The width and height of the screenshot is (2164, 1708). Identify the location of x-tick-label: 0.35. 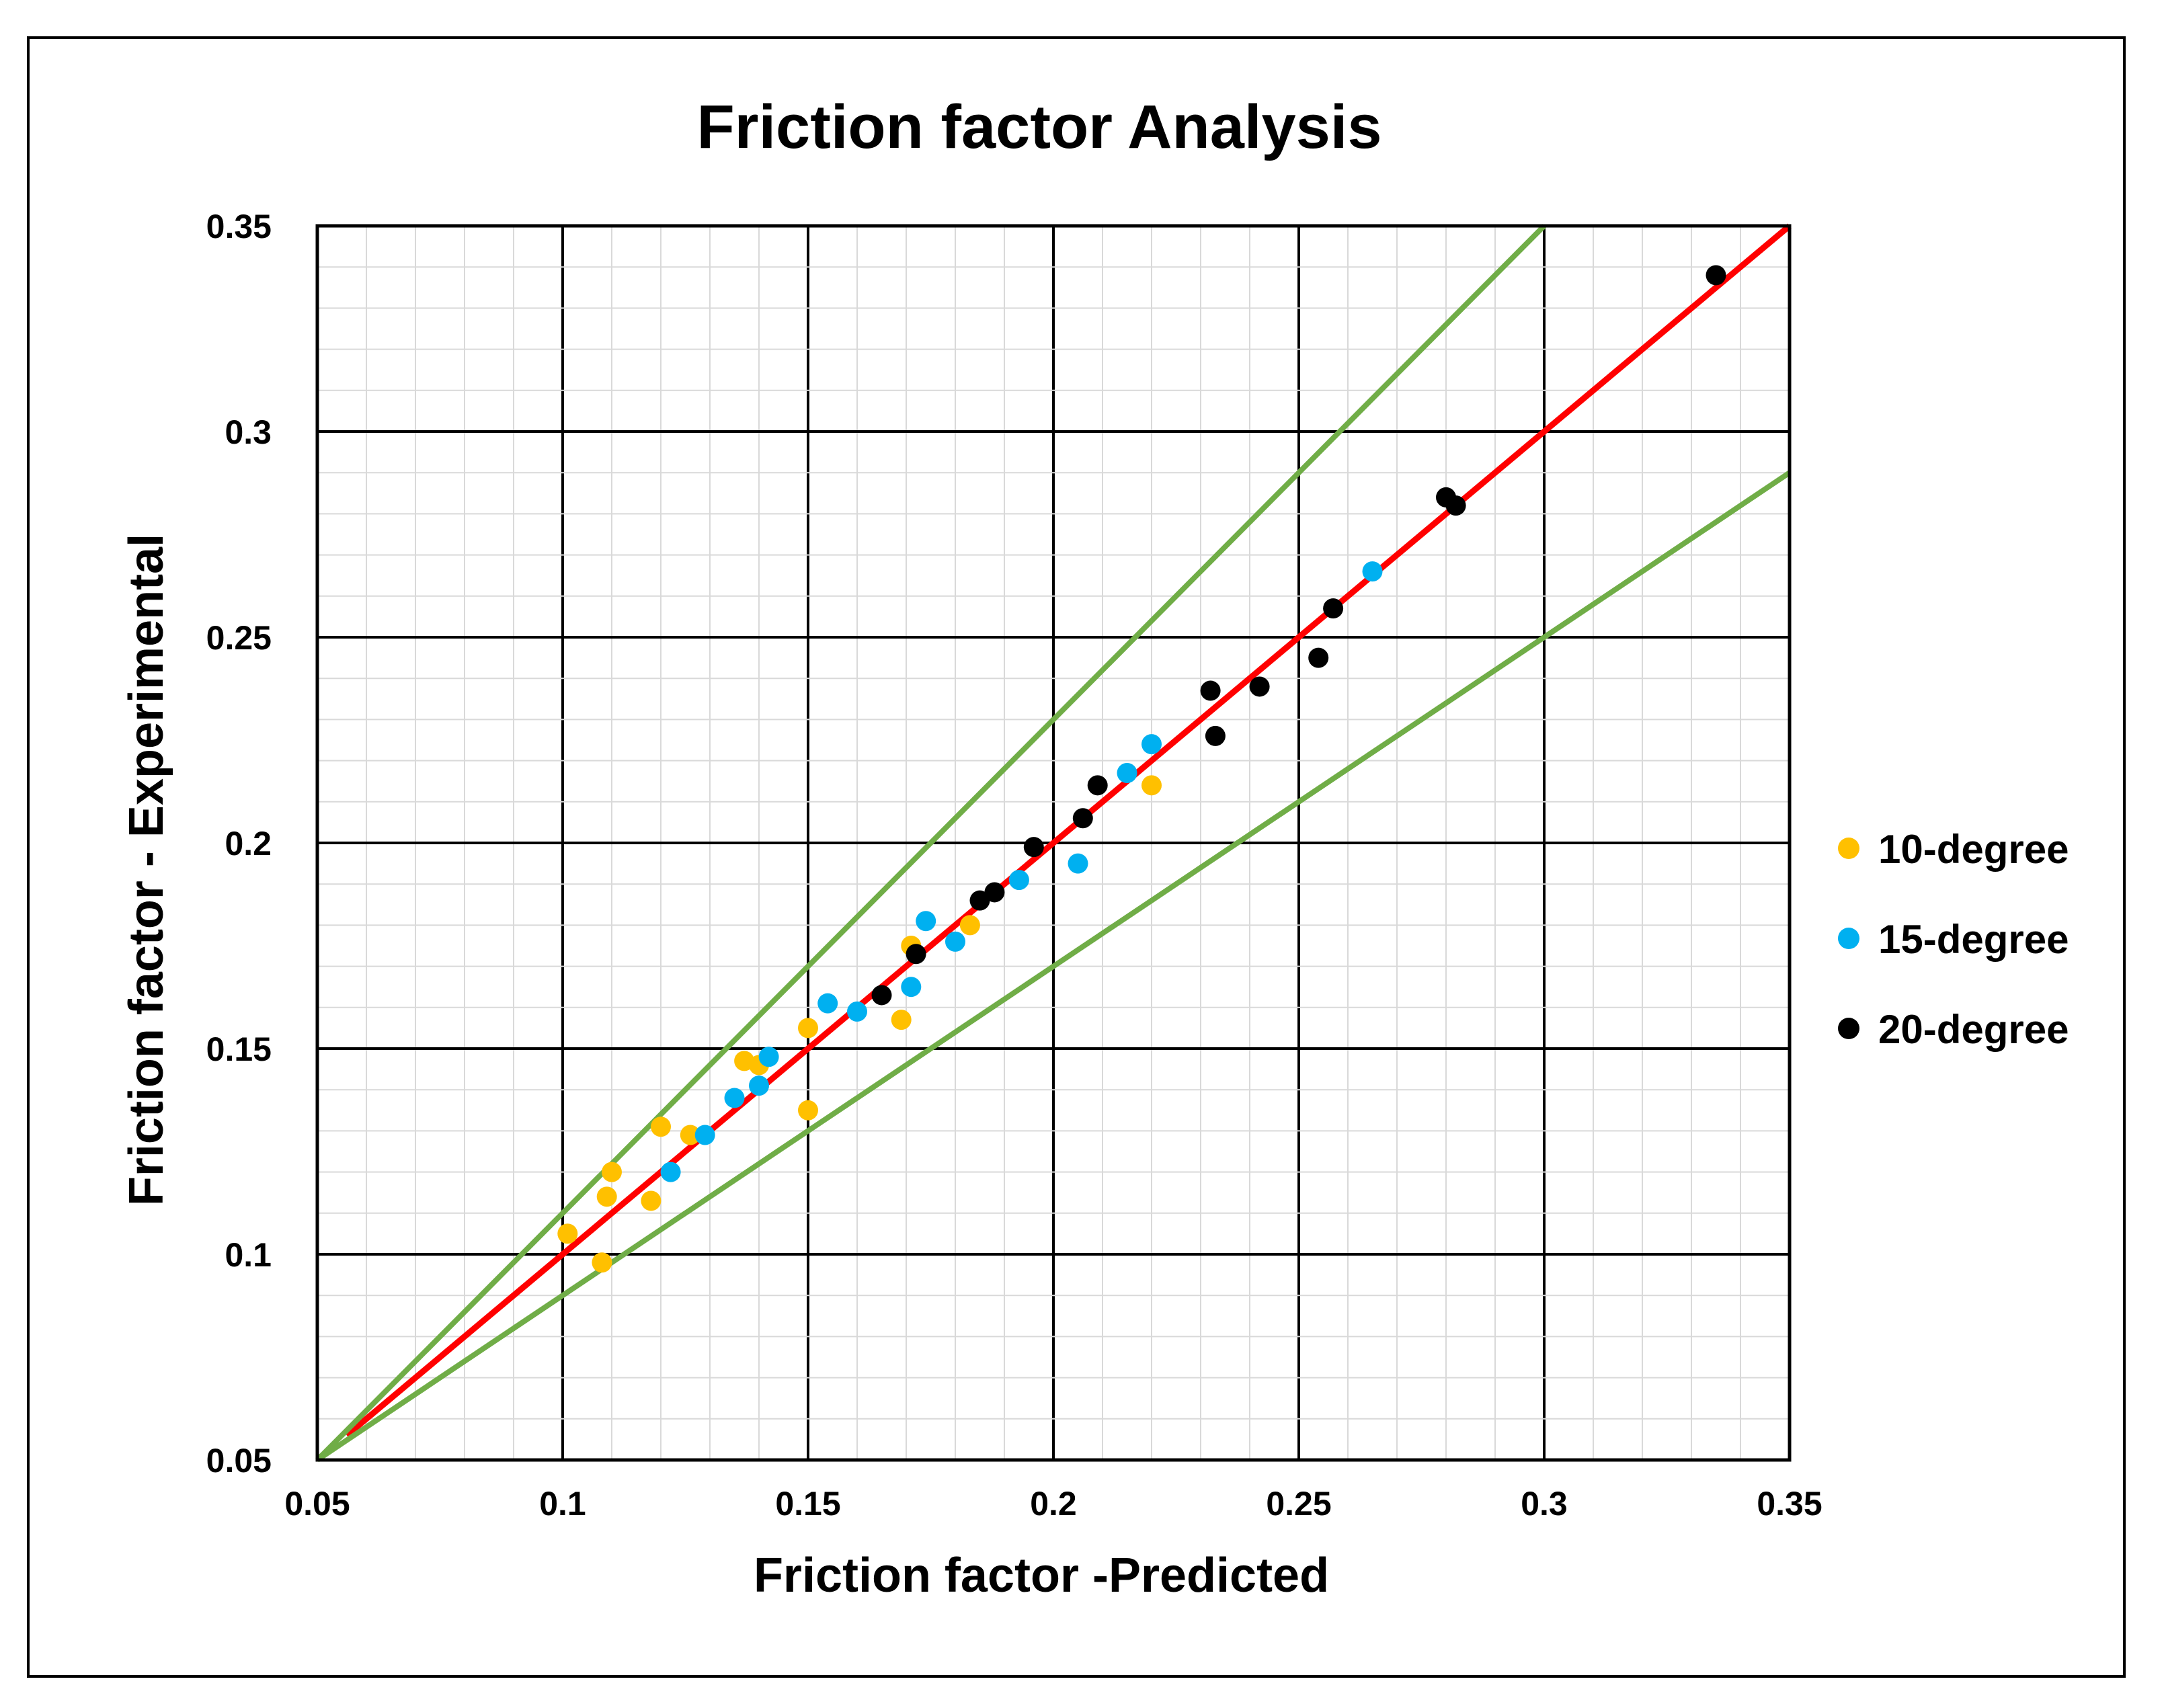
(1790, 1503).